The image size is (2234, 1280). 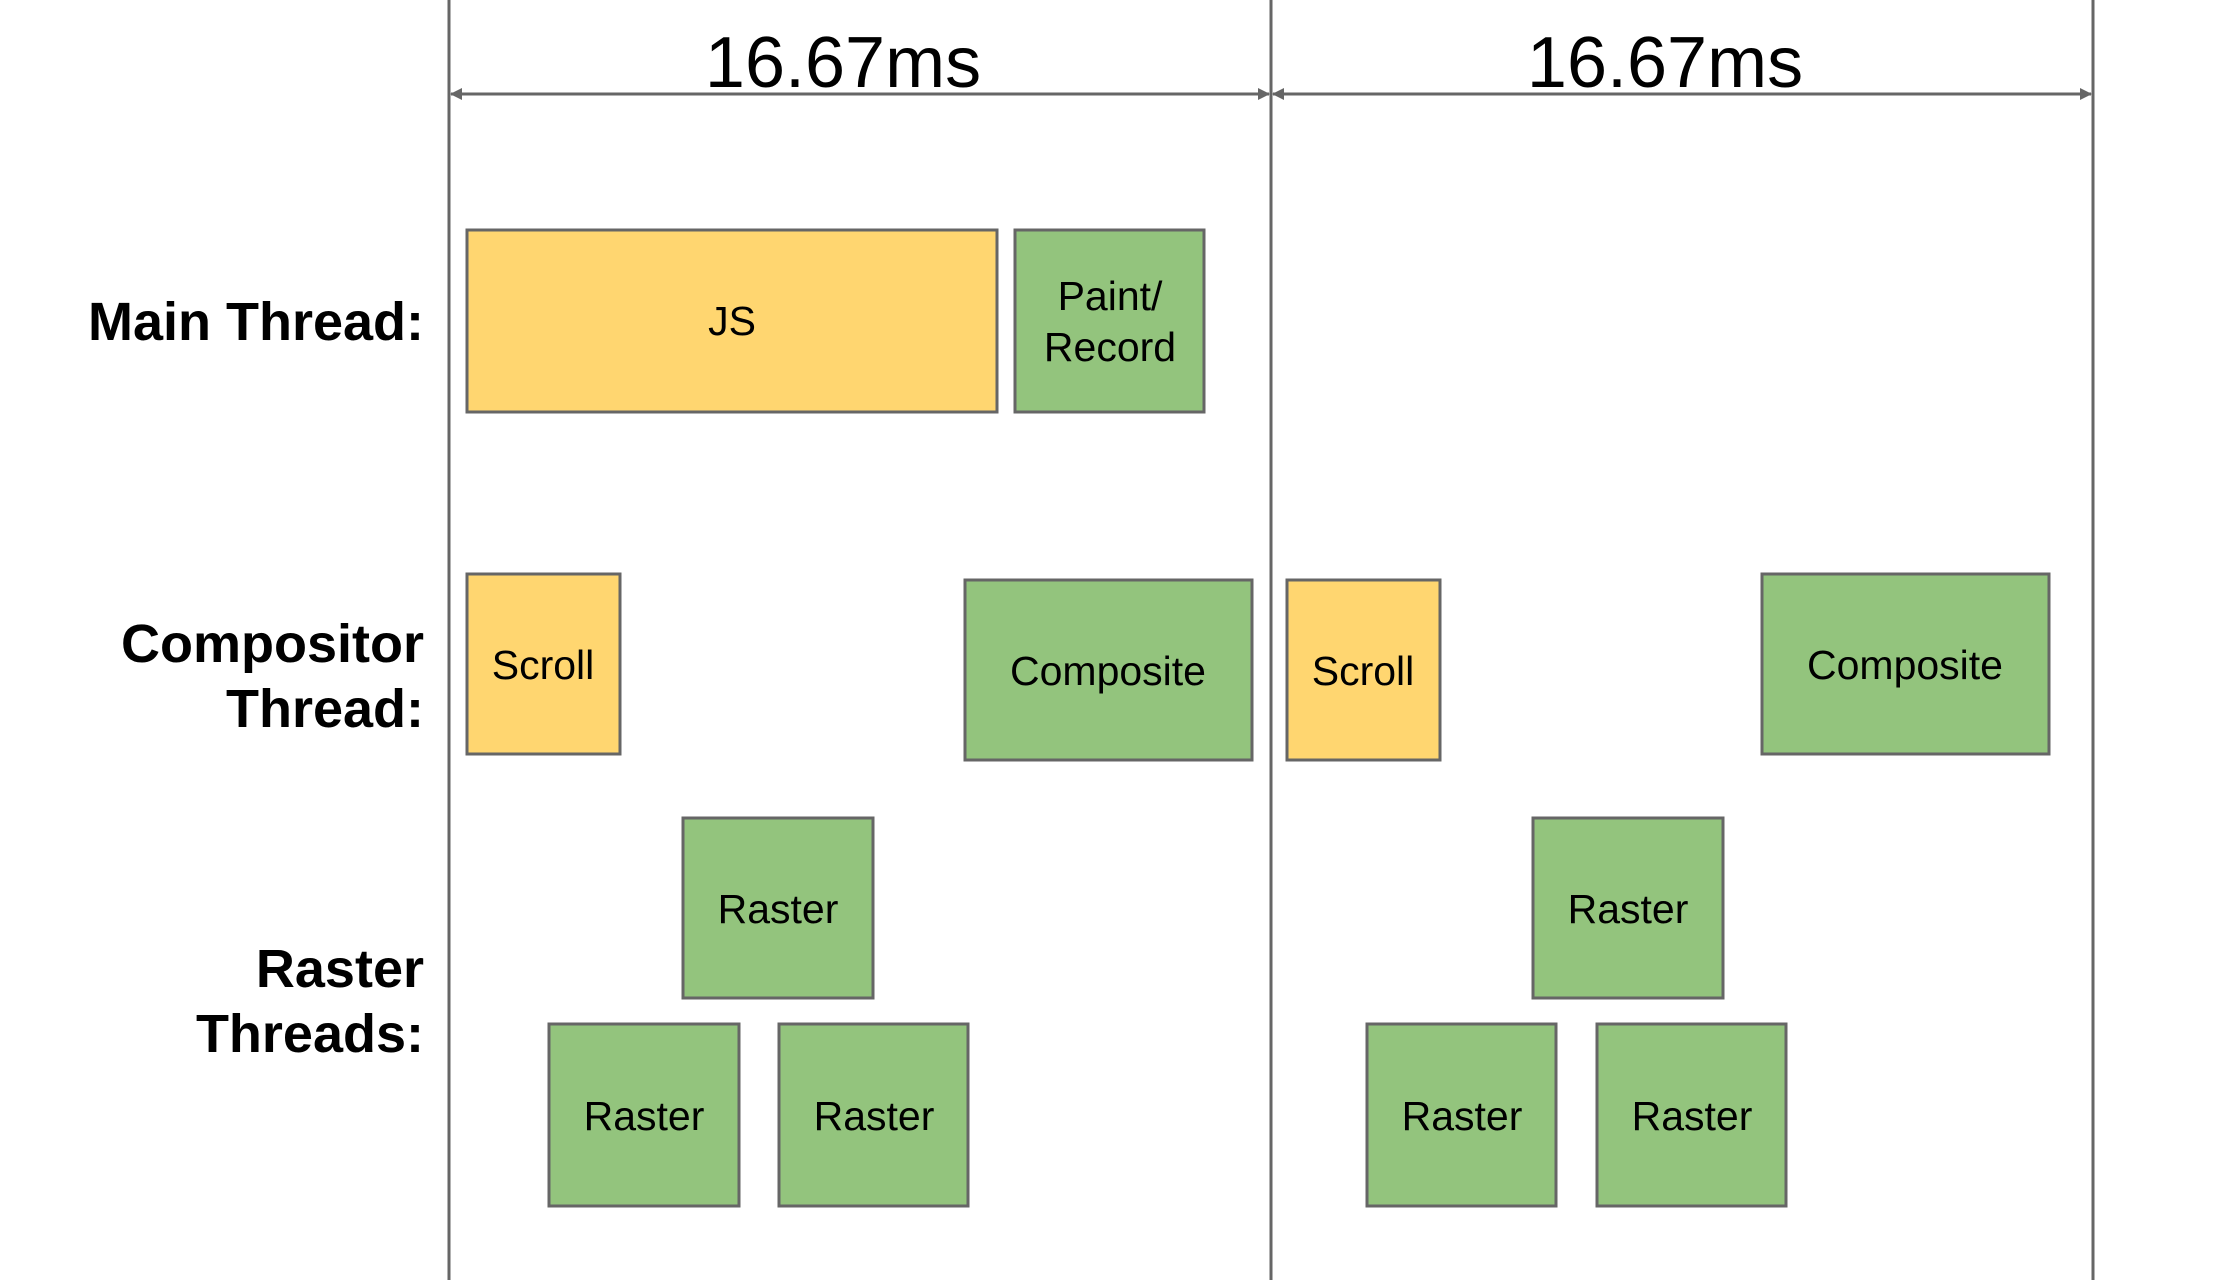 I want to click on raster-block-frame-2-top-label: Raster, so click(x=1628, y=909).